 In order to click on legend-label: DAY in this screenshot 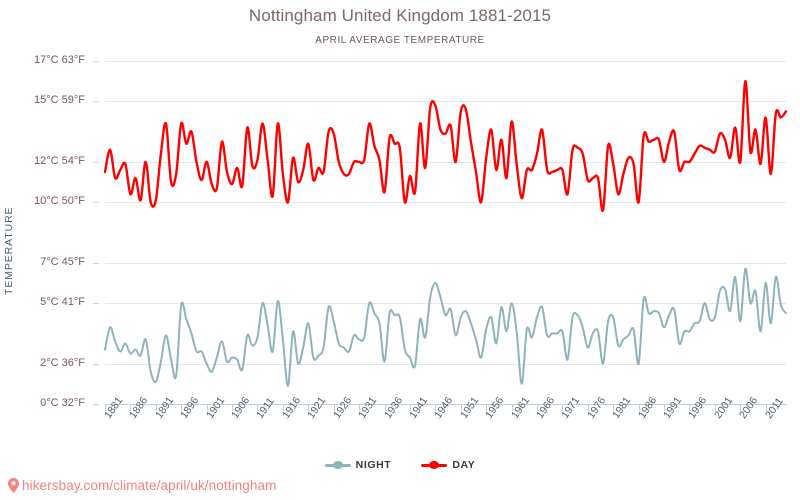, I will do `click(464, 465)`.